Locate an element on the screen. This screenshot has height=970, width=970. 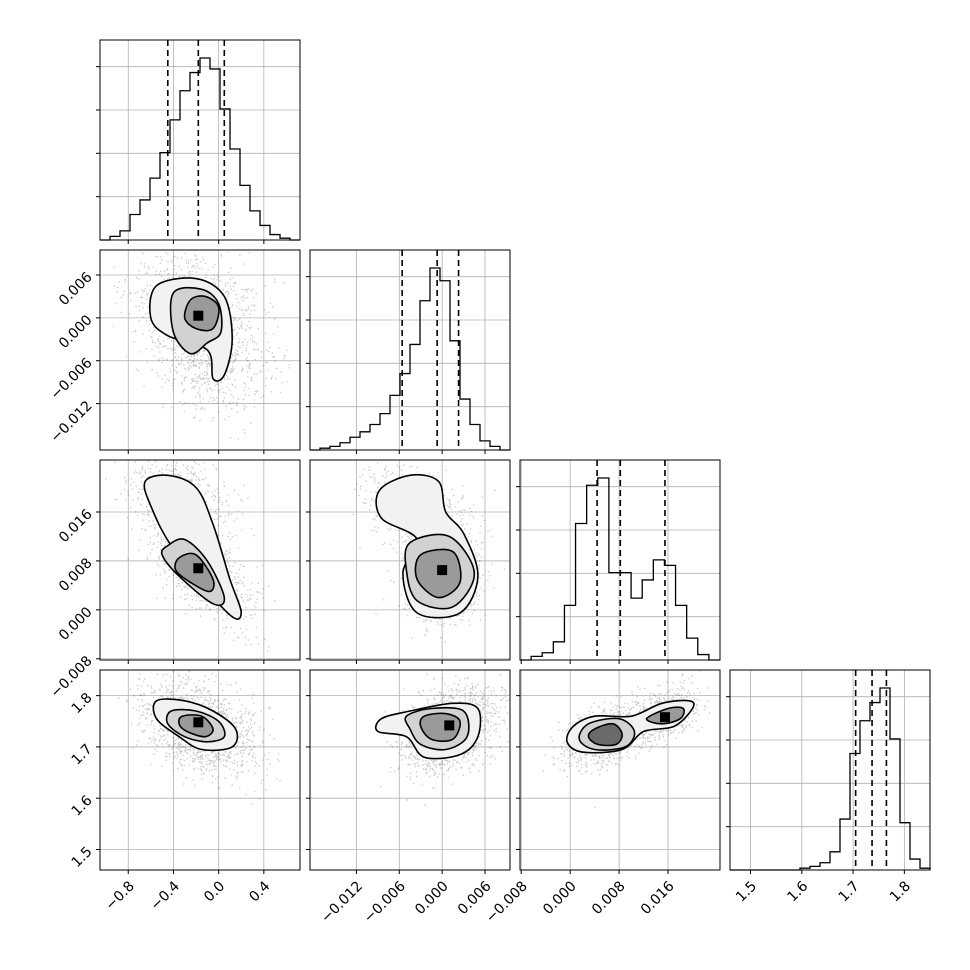
y-tick-label: 1.7 is located at coordinates (82, 754).